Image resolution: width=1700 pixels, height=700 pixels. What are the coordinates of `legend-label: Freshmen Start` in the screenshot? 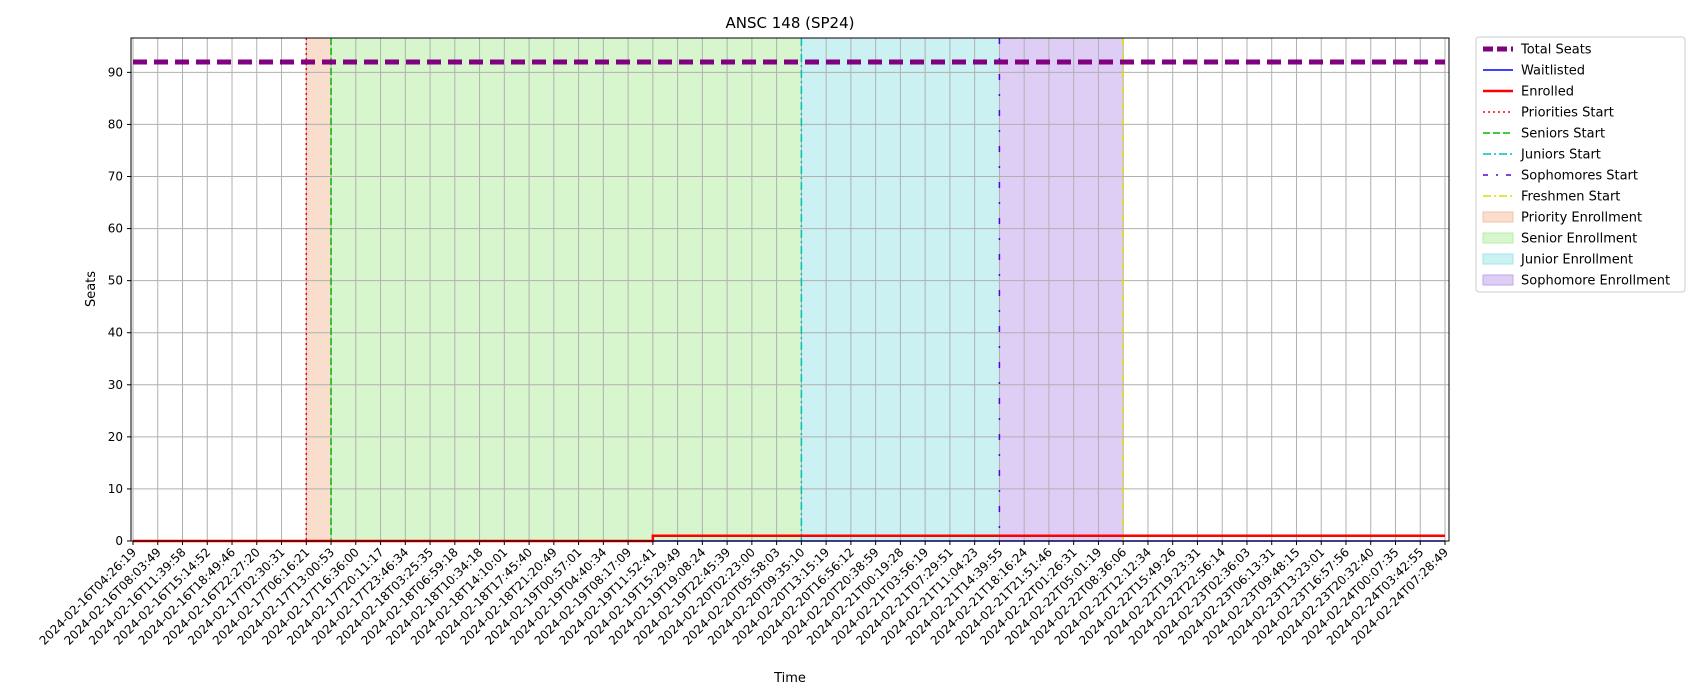 It's located at (1570, 197).